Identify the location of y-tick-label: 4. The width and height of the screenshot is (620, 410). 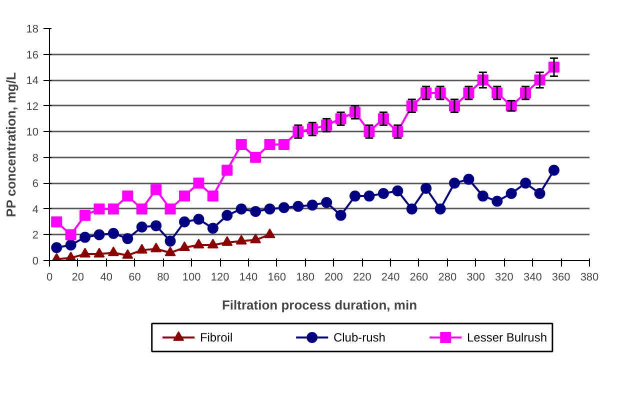
(35, 210).